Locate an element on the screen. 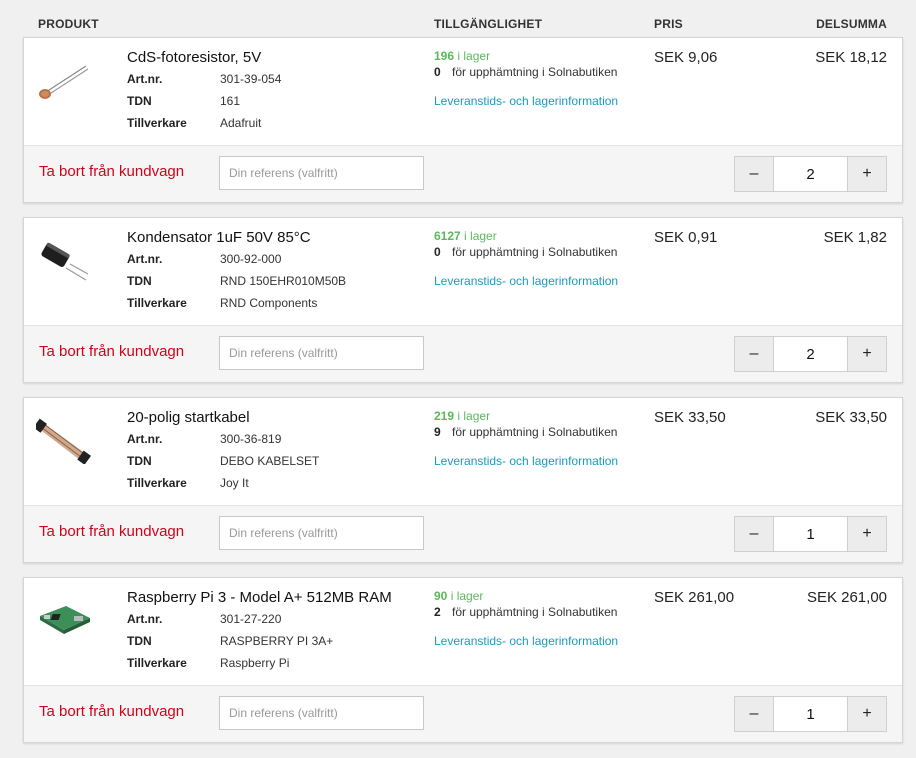 The width and height of the screenshot is (916, 758). product-name: CdS-fotoresistor, 5V is located at coordinates (194, 57).